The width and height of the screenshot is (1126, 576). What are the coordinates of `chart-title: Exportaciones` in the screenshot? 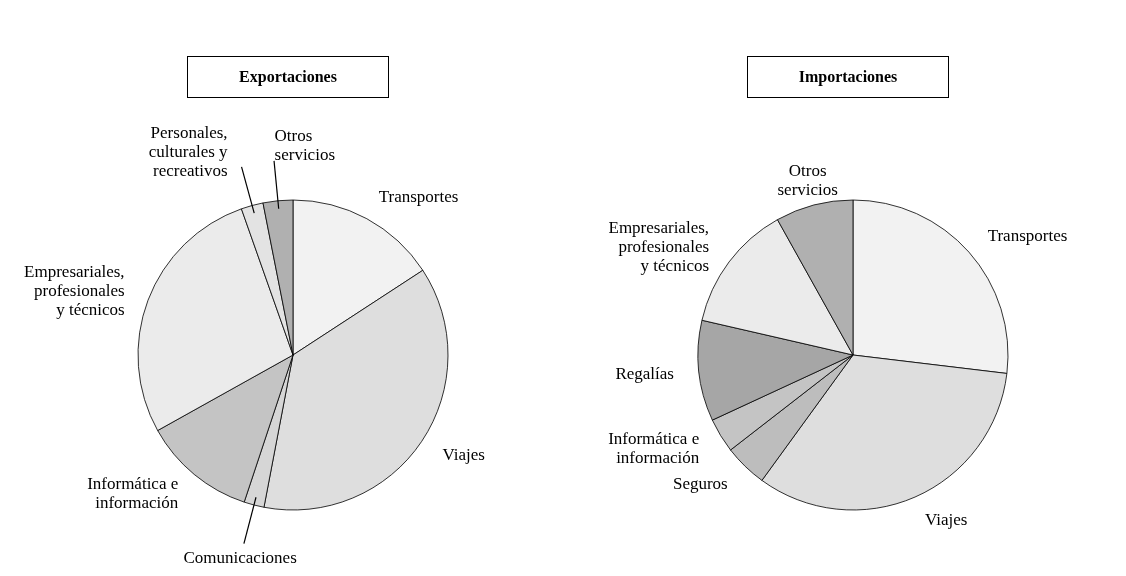 It's located at (288, 77).